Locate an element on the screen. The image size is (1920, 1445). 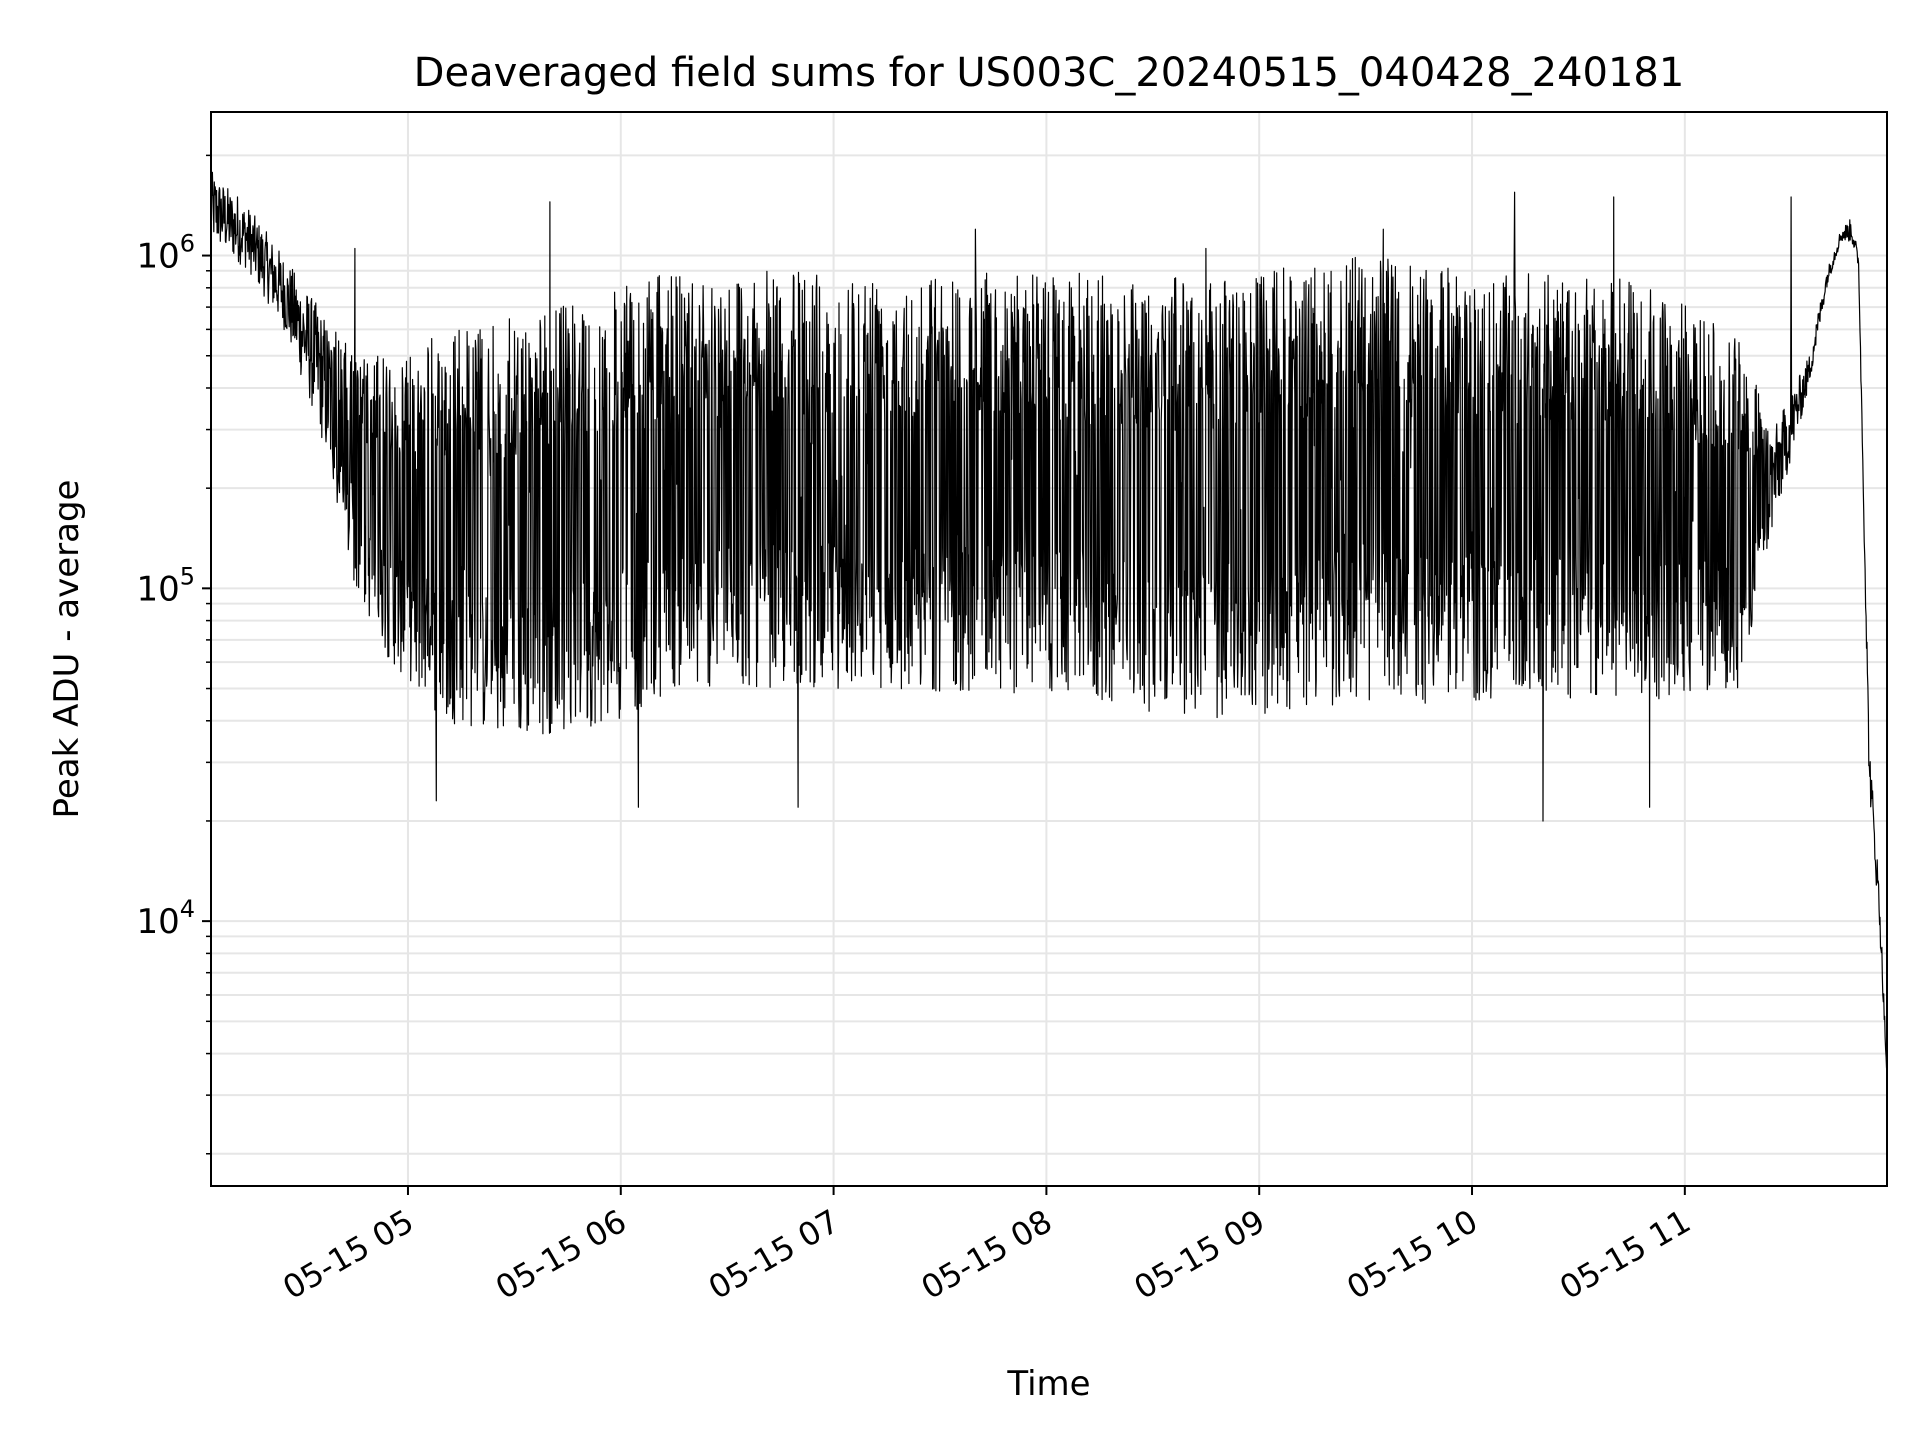
y-tick-label-exponent: 5 is located at coordinates (187, 576).